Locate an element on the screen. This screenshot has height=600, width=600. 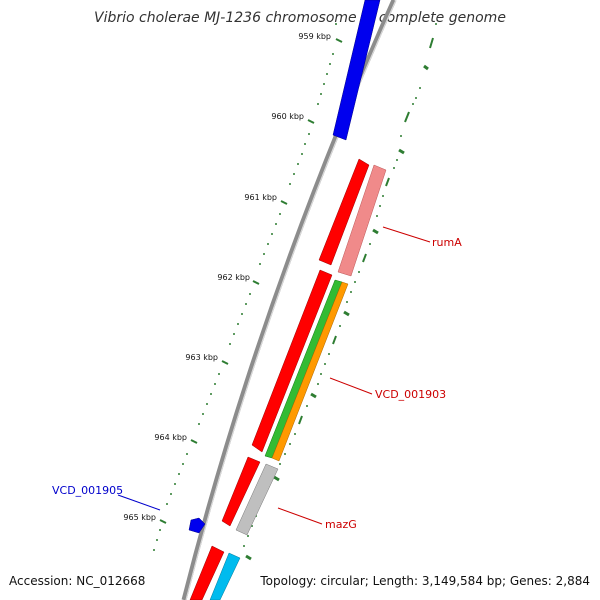
scale-label: 959 kbp is located at coordinates (314, 36).